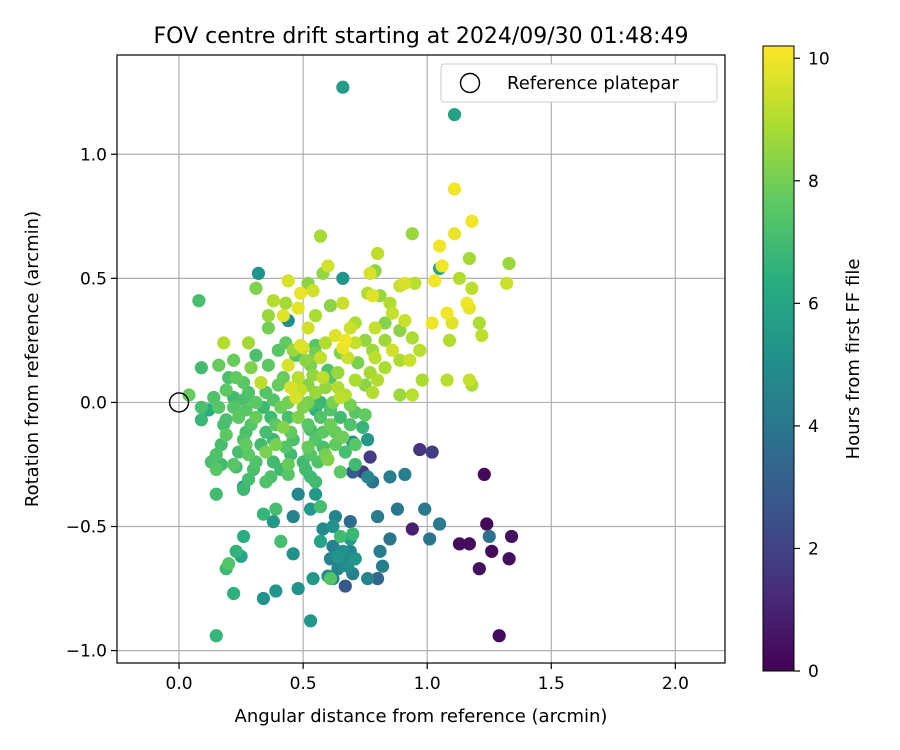 The width and height of the screenshot is (900, 750). Describe the element at coordinates (179, 402) in the screenshot. I see `reference-marker` at that location.